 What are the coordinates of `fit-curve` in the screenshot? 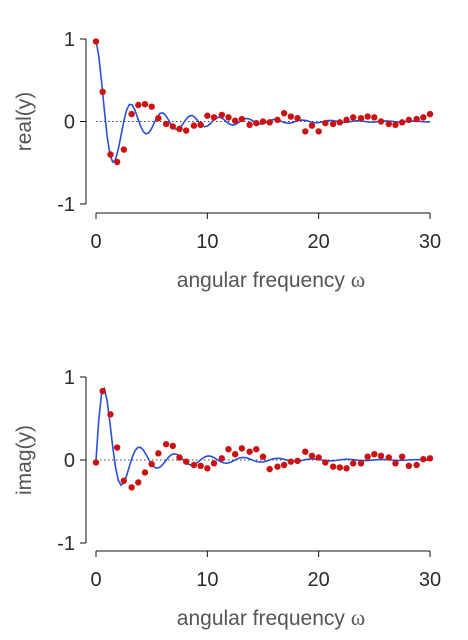 It's located at (263, 102).